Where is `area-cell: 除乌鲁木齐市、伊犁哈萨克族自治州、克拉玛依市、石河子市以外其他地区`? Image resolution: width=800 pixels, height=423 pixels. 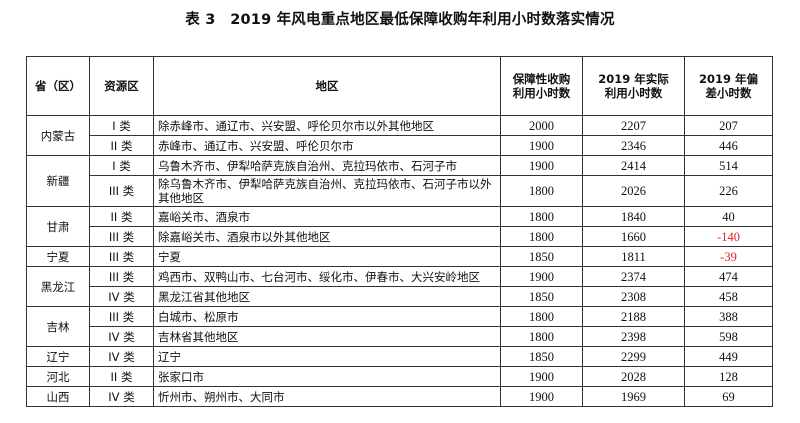 area-cell: 除乌鲁木齐市、伊犁哈萨克族自治州、克拉玛依市、石河子市以外其他地区 is located at coordinates (327, 191).